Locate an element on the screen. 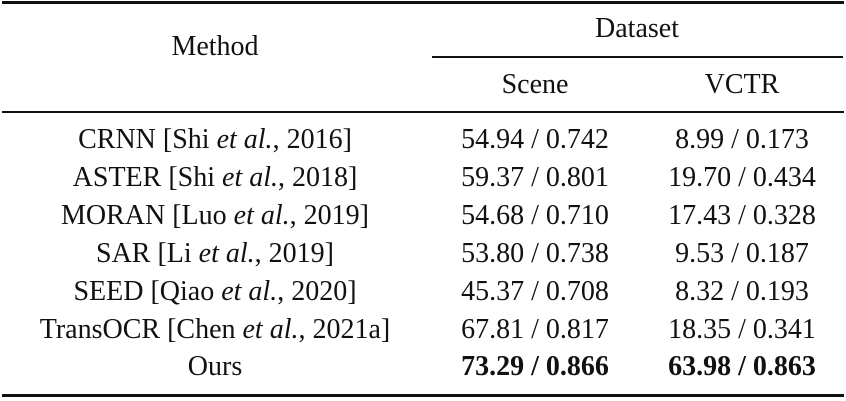  method-cell: TransOCR [Chen et al., 2021a] is located at coordinates (215, 330).